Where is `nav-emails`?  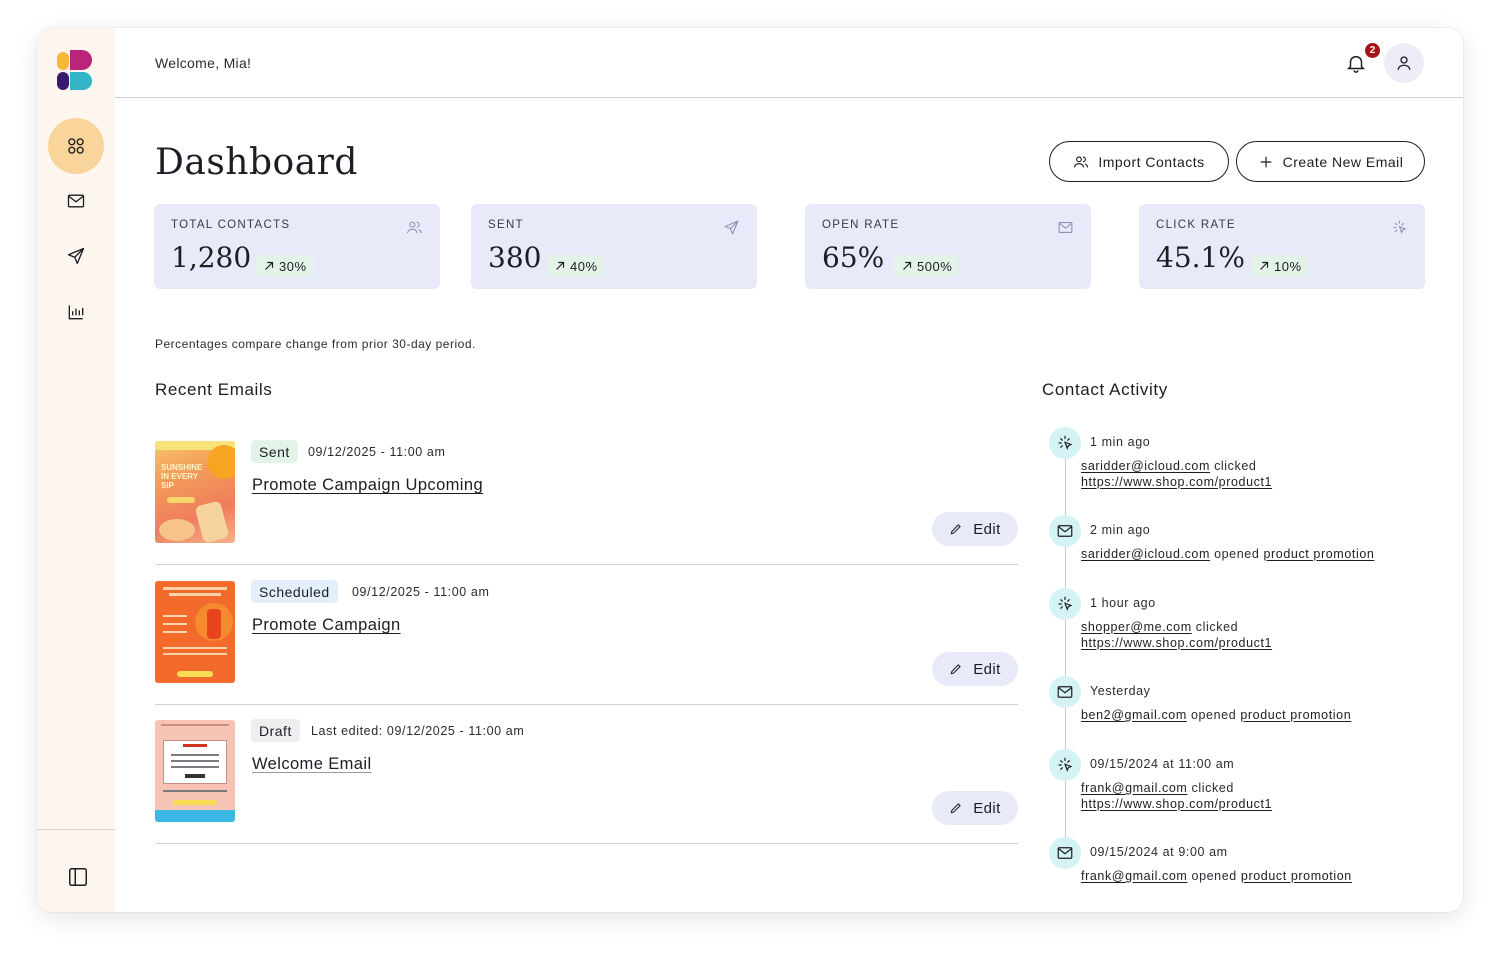
nav-emails is located at coordinates (76, 201).